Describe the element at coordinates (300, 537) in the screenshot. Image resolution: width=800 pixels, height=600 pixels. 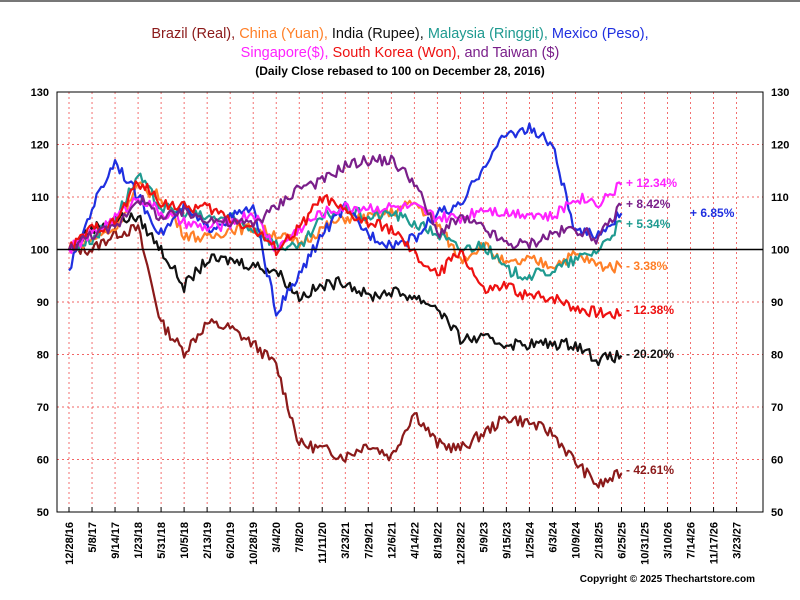
I see `x-tick-label: 7/8/20` at that location.